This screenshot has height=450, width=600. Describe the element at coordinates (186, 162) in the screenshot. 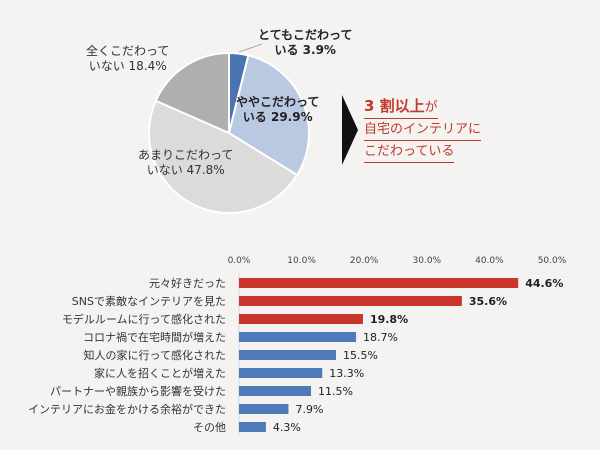

I see `pie-label-not-much: あまりこだわって いない 47.8%` at that location.